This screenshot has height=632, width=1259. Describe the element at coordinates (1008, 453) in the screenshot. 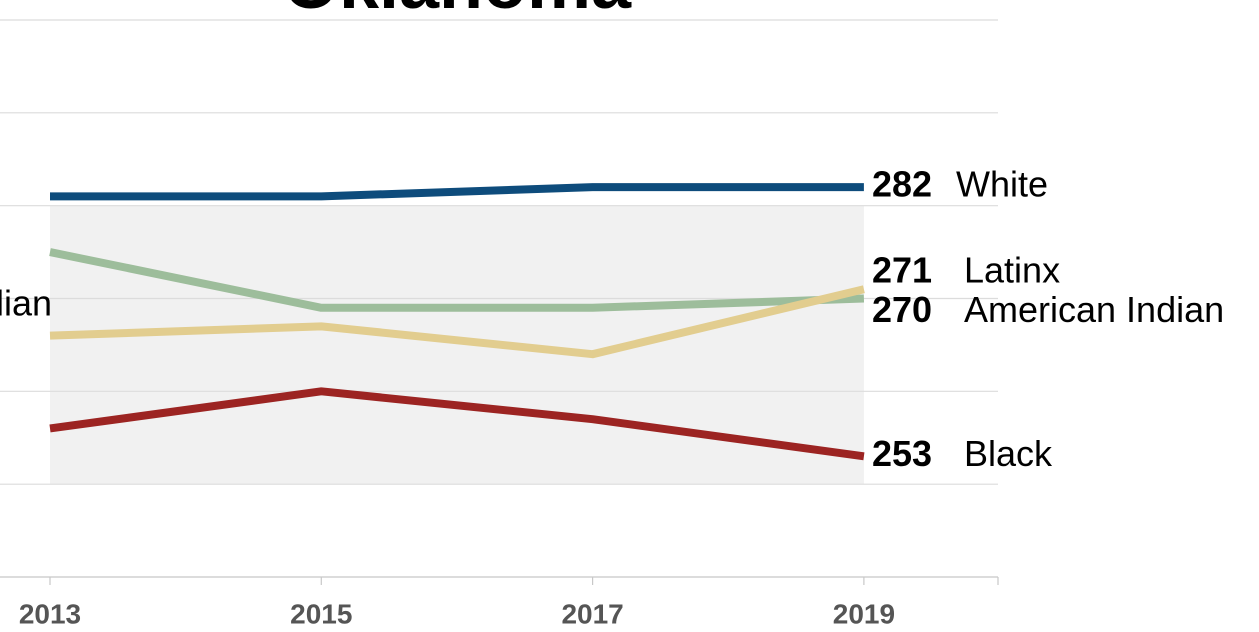

I see `series-label: Black` at that location.